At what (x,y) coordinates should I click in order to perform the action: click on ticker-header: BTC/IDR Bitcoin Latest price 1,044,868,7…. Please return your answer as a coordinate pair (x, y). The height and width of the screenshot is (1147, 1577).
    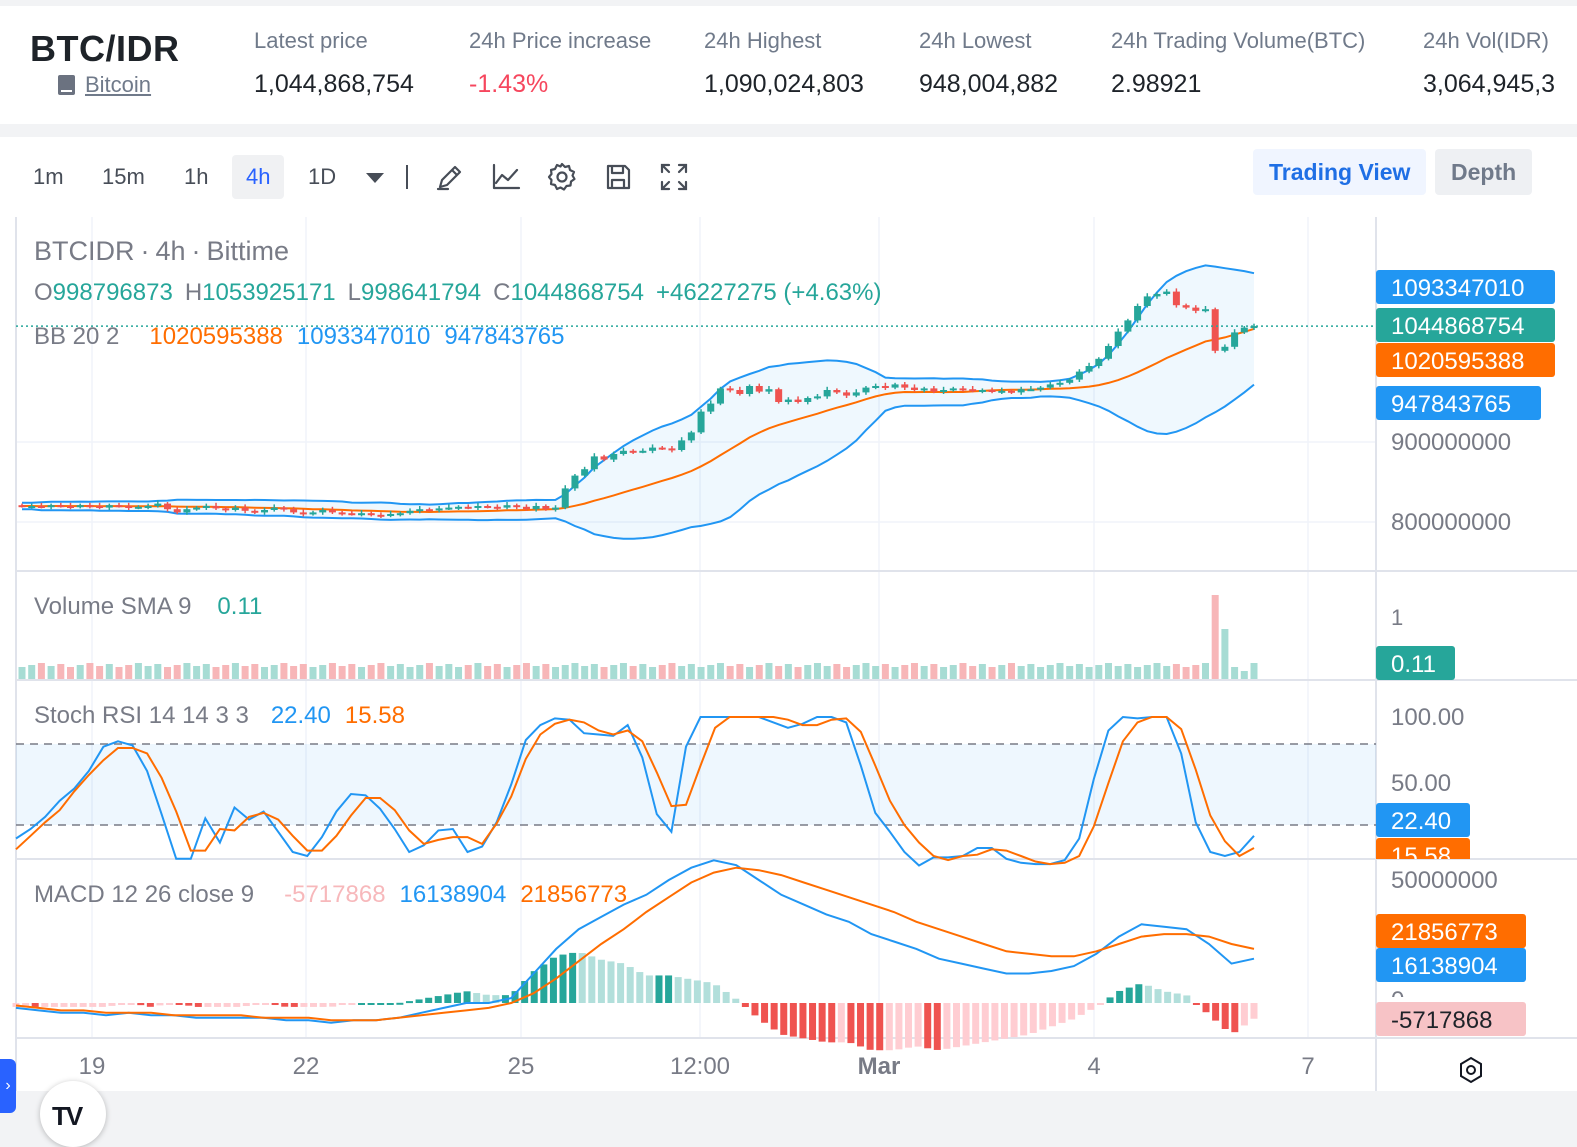
    Looking at the image, I should click on (788, 65).